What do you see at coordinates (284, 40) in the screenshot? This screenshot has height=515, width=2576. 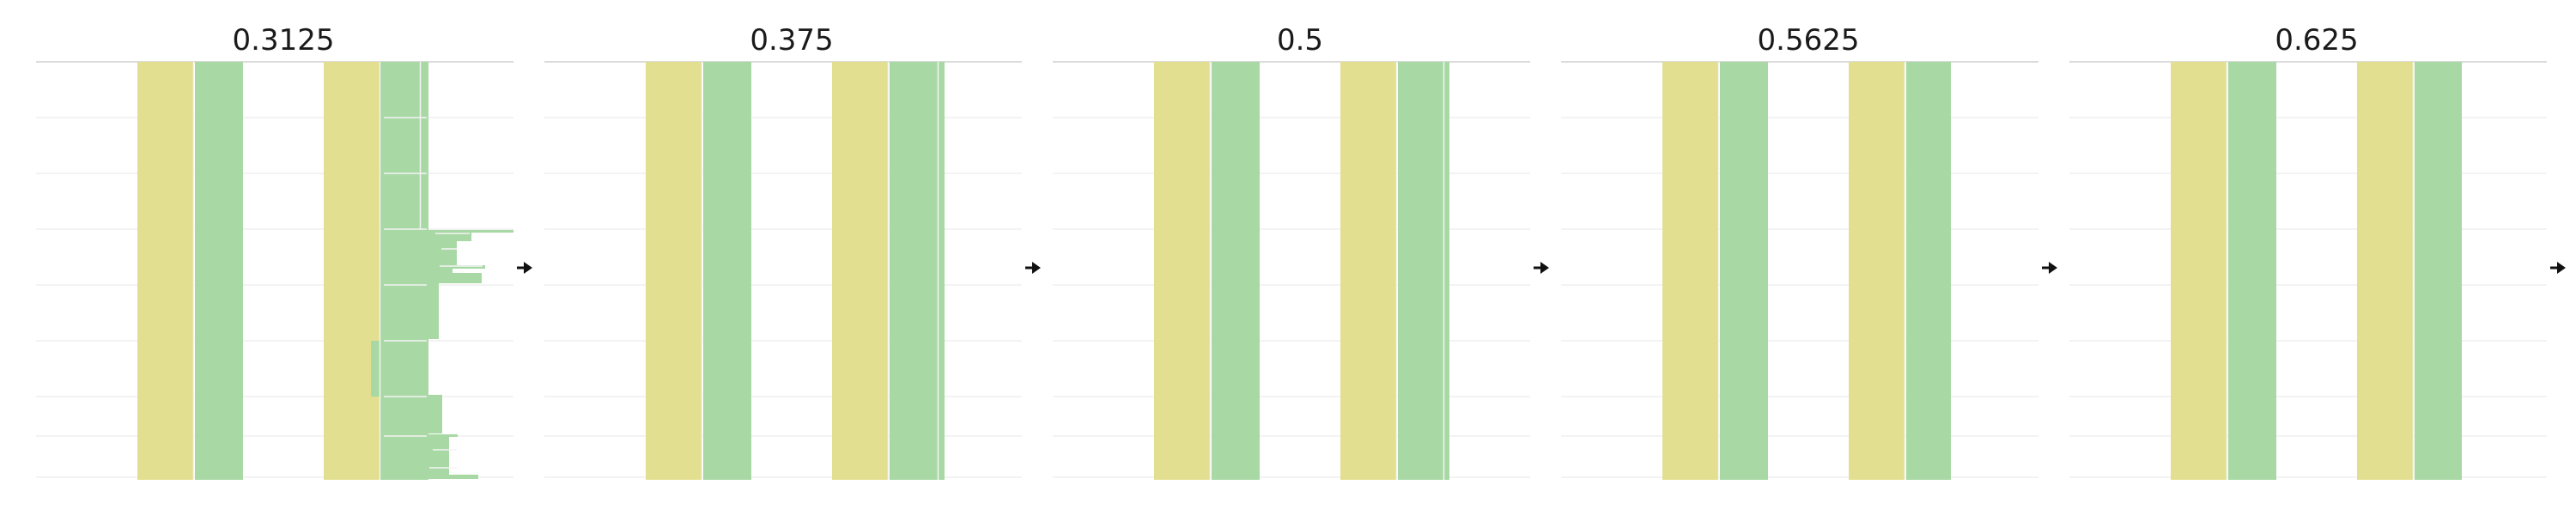 I see `panel-title: 0.3125` at bounding box center [284, 40].